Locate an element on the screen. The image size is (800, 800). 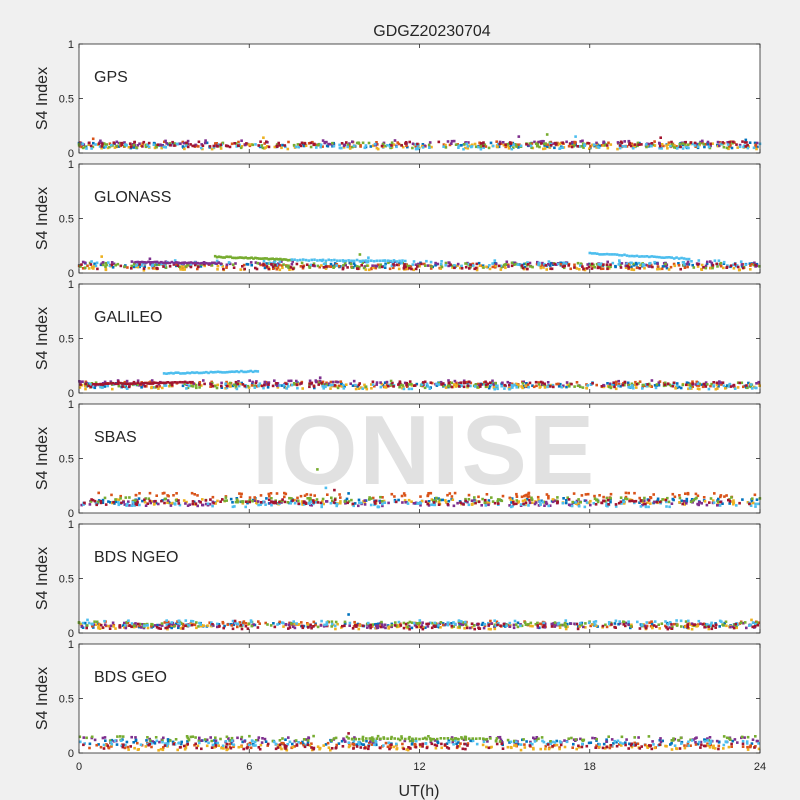
y-tick-label: 0.5 is located at coordinates (66, 460).